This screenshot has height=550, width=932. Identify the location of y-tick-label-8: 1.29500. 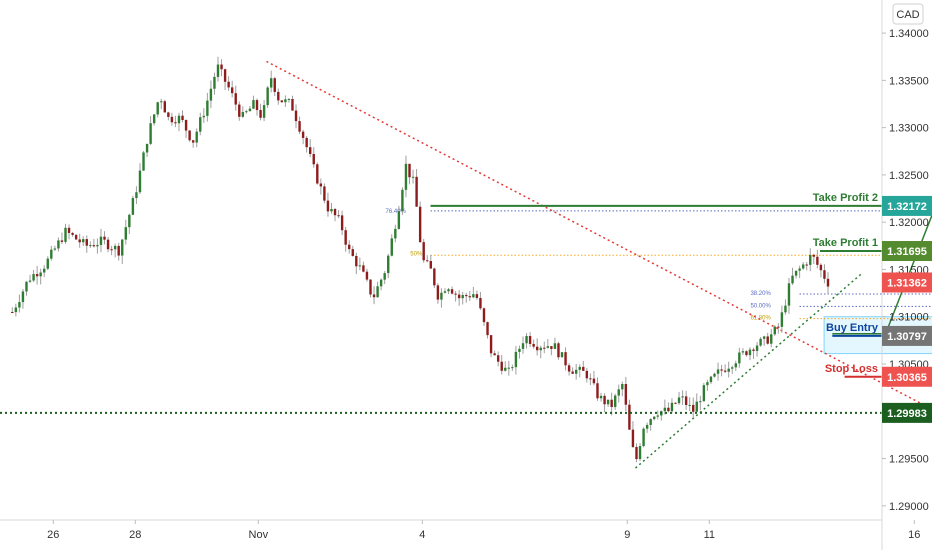
(909, 460).